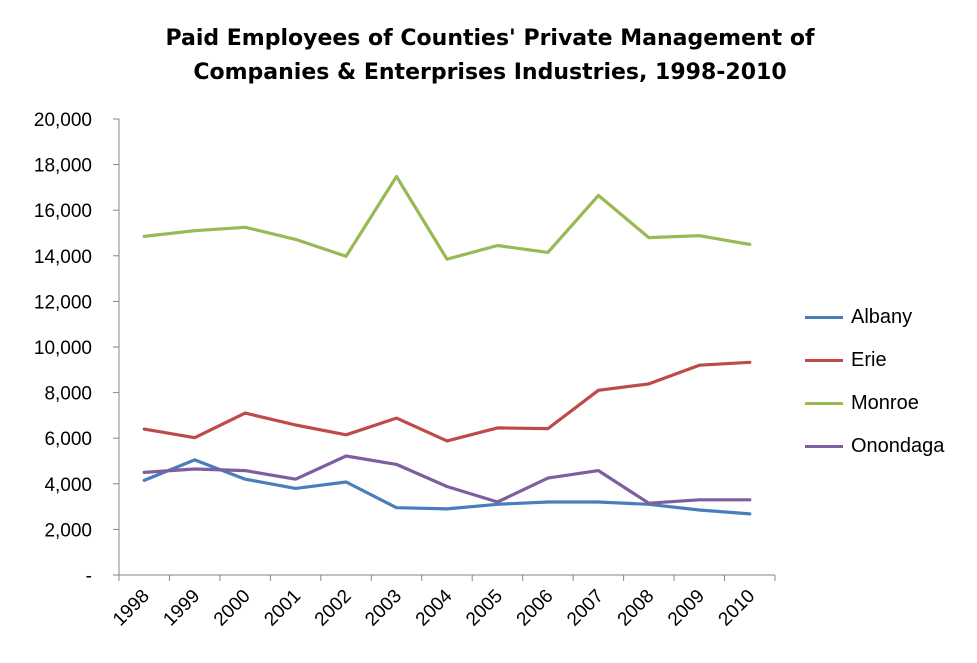 Image resolution: width=977 pixels, height=663 pixels. I want to click on y-tick-label: 14,000, so click(63, 257).